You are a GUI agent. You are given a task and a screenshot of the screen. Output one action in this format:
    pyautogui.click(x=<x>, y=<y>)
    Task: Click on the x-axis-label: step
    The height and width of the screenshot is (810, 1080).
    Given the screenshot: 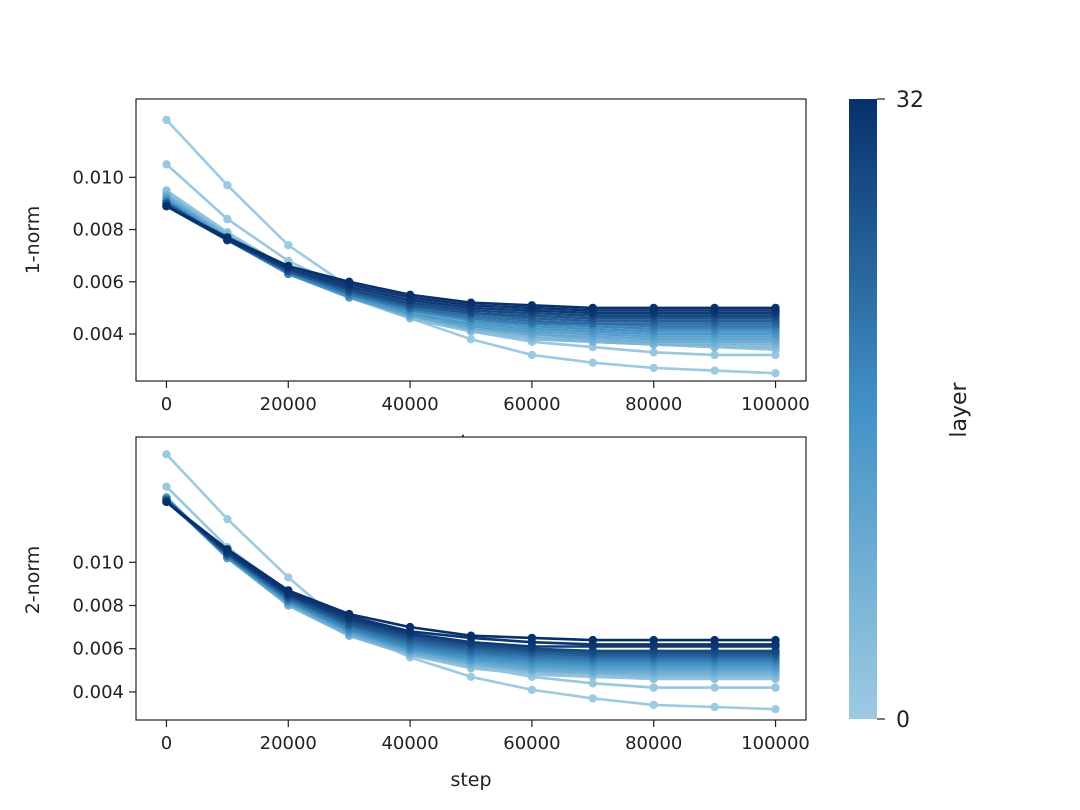 What is the action you would take?
    pyautogui.click(x=470, y=780)
    